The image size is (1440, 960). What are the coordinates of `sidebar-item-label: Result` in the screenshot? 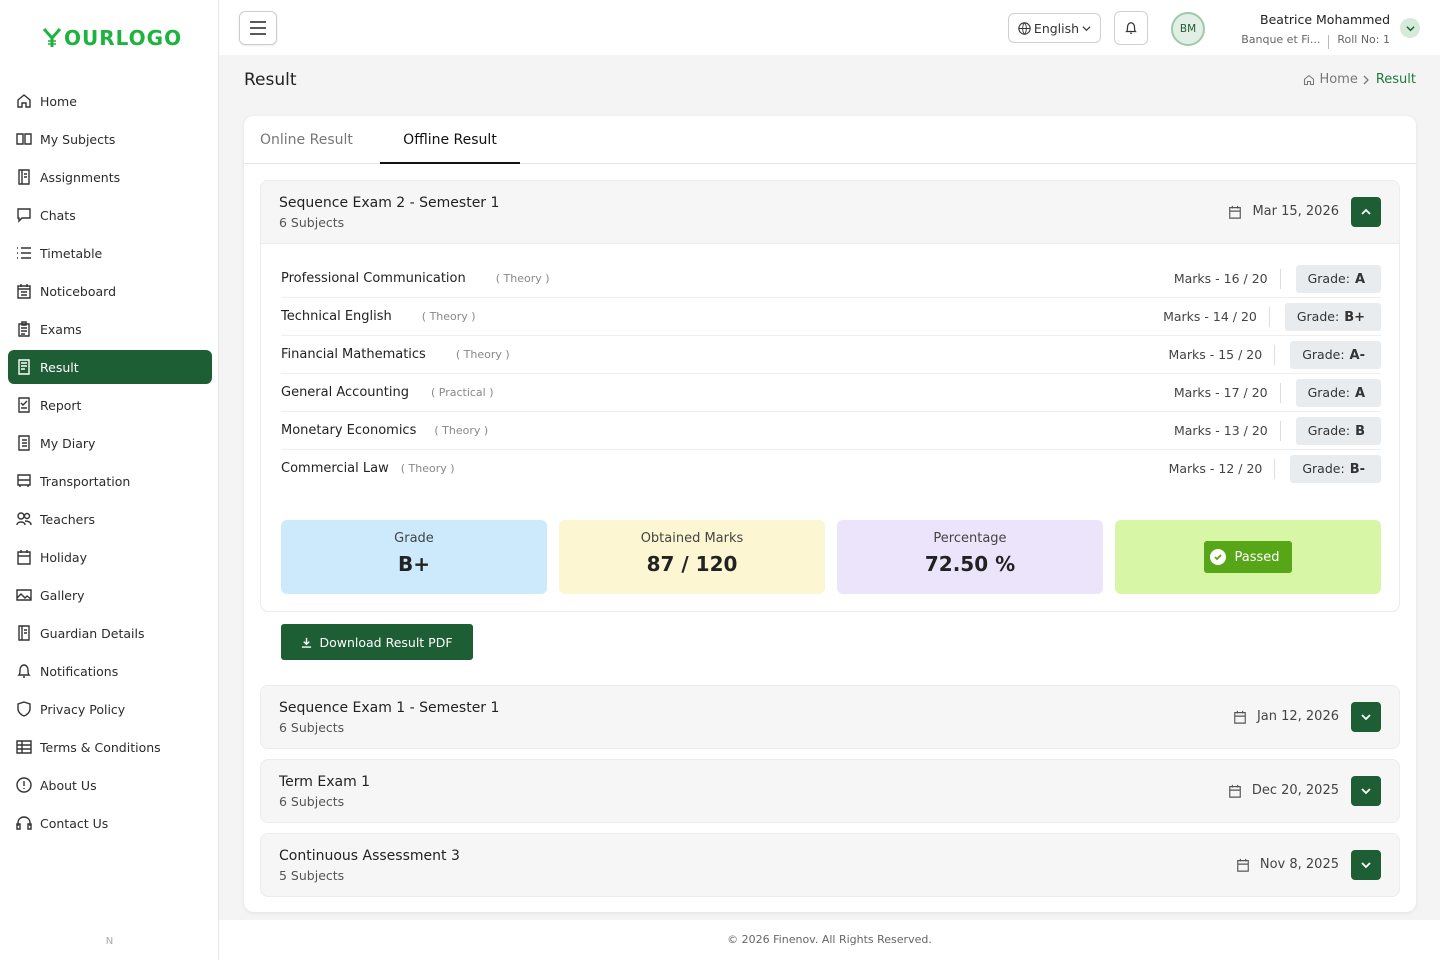 It's located at (59, 367).